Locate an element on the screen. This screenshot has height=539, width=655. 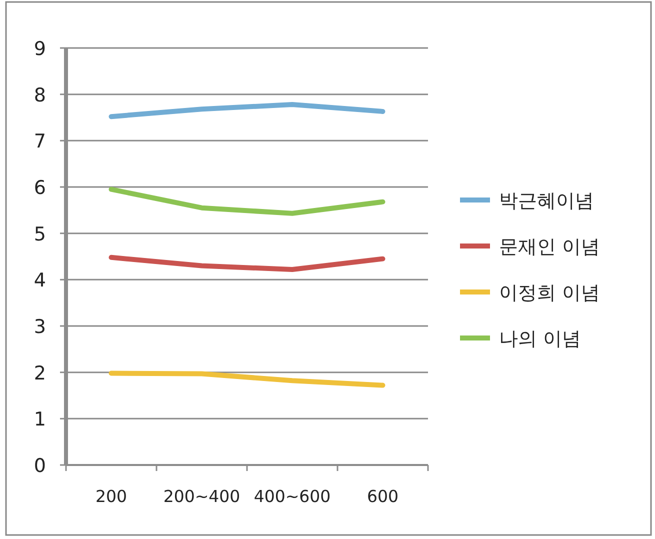
x-tick-label: 200 is located at coordinates (111, 496).